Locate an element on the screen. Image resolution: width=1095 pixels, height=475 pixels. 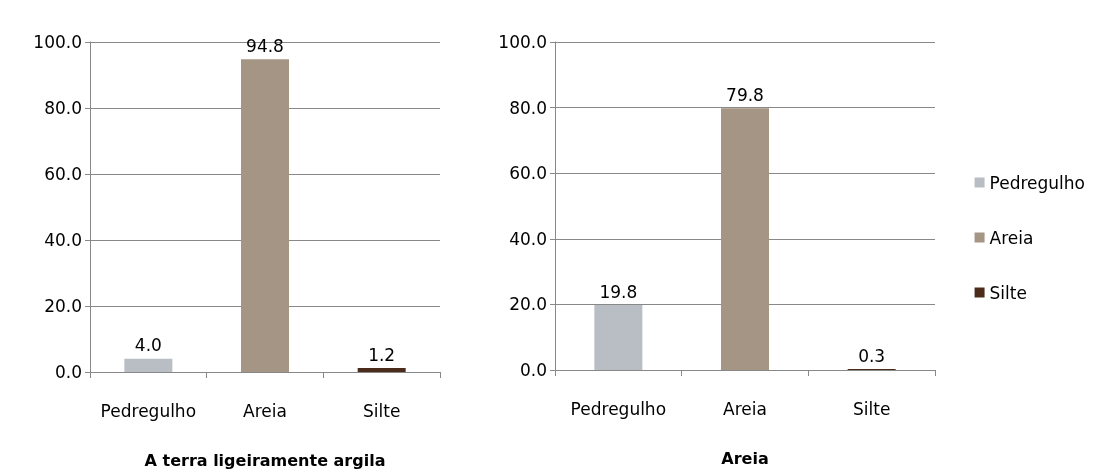
data-label: 4.0 is located at coordinates (148, 345).